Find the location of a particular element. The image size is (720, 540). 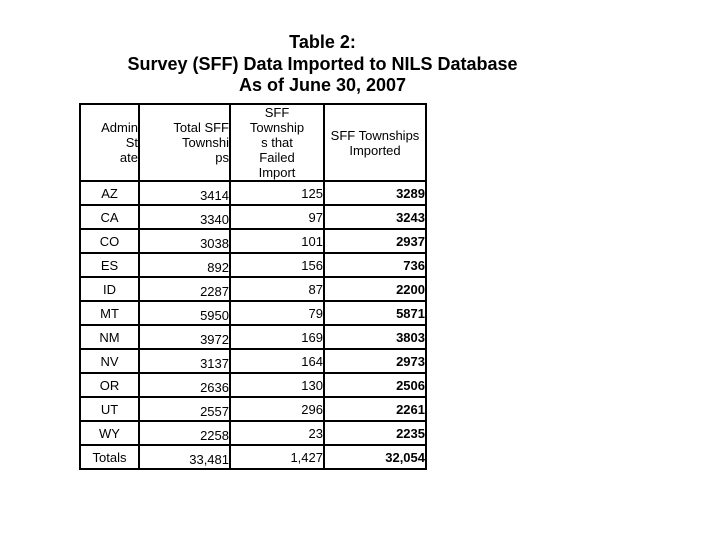

imported-cell: 3803 is located at coordinates (375, 337).